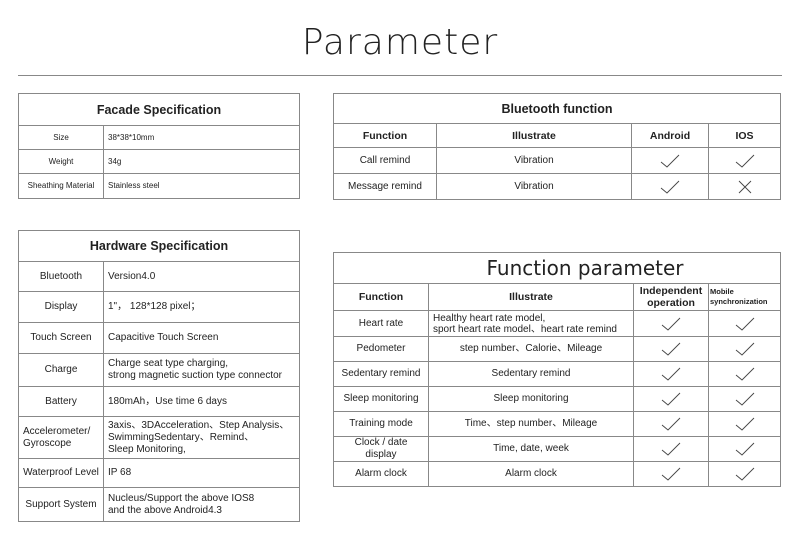  What do you see at coordinates (381, 424) in the screenshot?
I see `function-name: Training mode` at bounding box center [381, 424].